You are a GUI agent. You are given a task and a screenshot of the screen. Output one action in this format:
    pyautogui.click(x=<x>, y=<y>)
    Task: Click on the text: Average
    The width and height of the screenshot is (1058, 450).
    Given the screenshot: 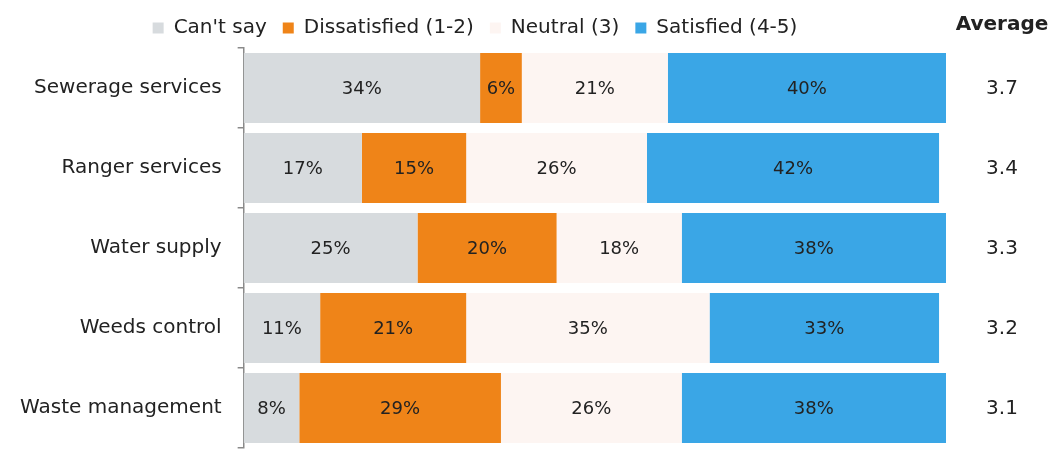 What is the action you would take?
    pyautogui.click(x=1002, y=23)
    